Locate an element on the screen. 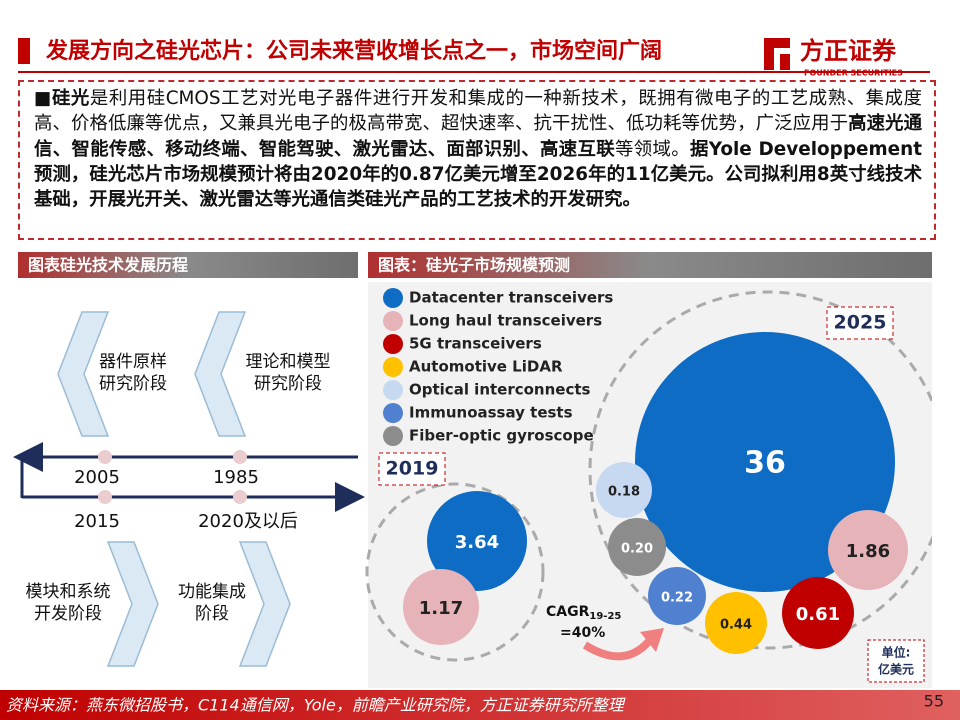  bubble-label: 1.86 is located at coordinates (868, 551).